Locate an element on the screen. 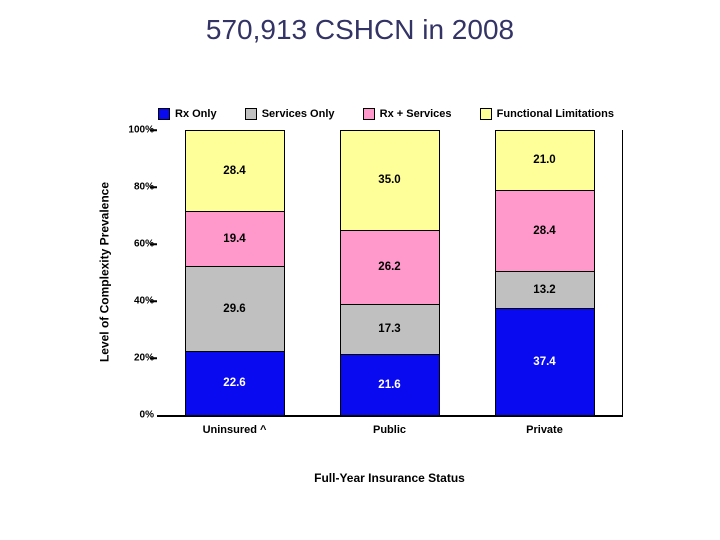 This screenshot has height=540, width=720. y-tick-label: 100% is located at coordinates (141, 130).